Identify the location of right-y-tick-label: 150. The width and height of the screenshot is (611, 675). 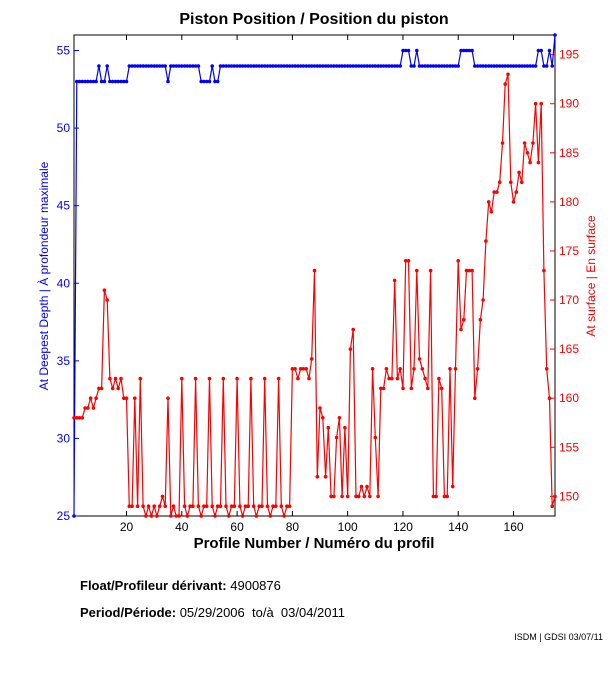
(569, 496).